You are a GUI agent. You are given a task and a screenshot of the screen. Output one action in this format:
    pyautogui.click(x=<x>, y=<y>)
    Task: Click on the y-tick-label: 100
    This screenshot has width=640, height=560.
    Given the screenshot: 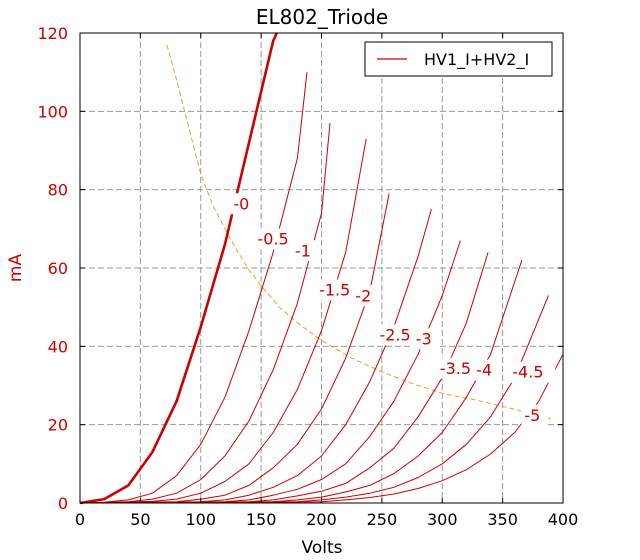 What is the action you would take?
    pyautogui.click(x=52, y=111)
    